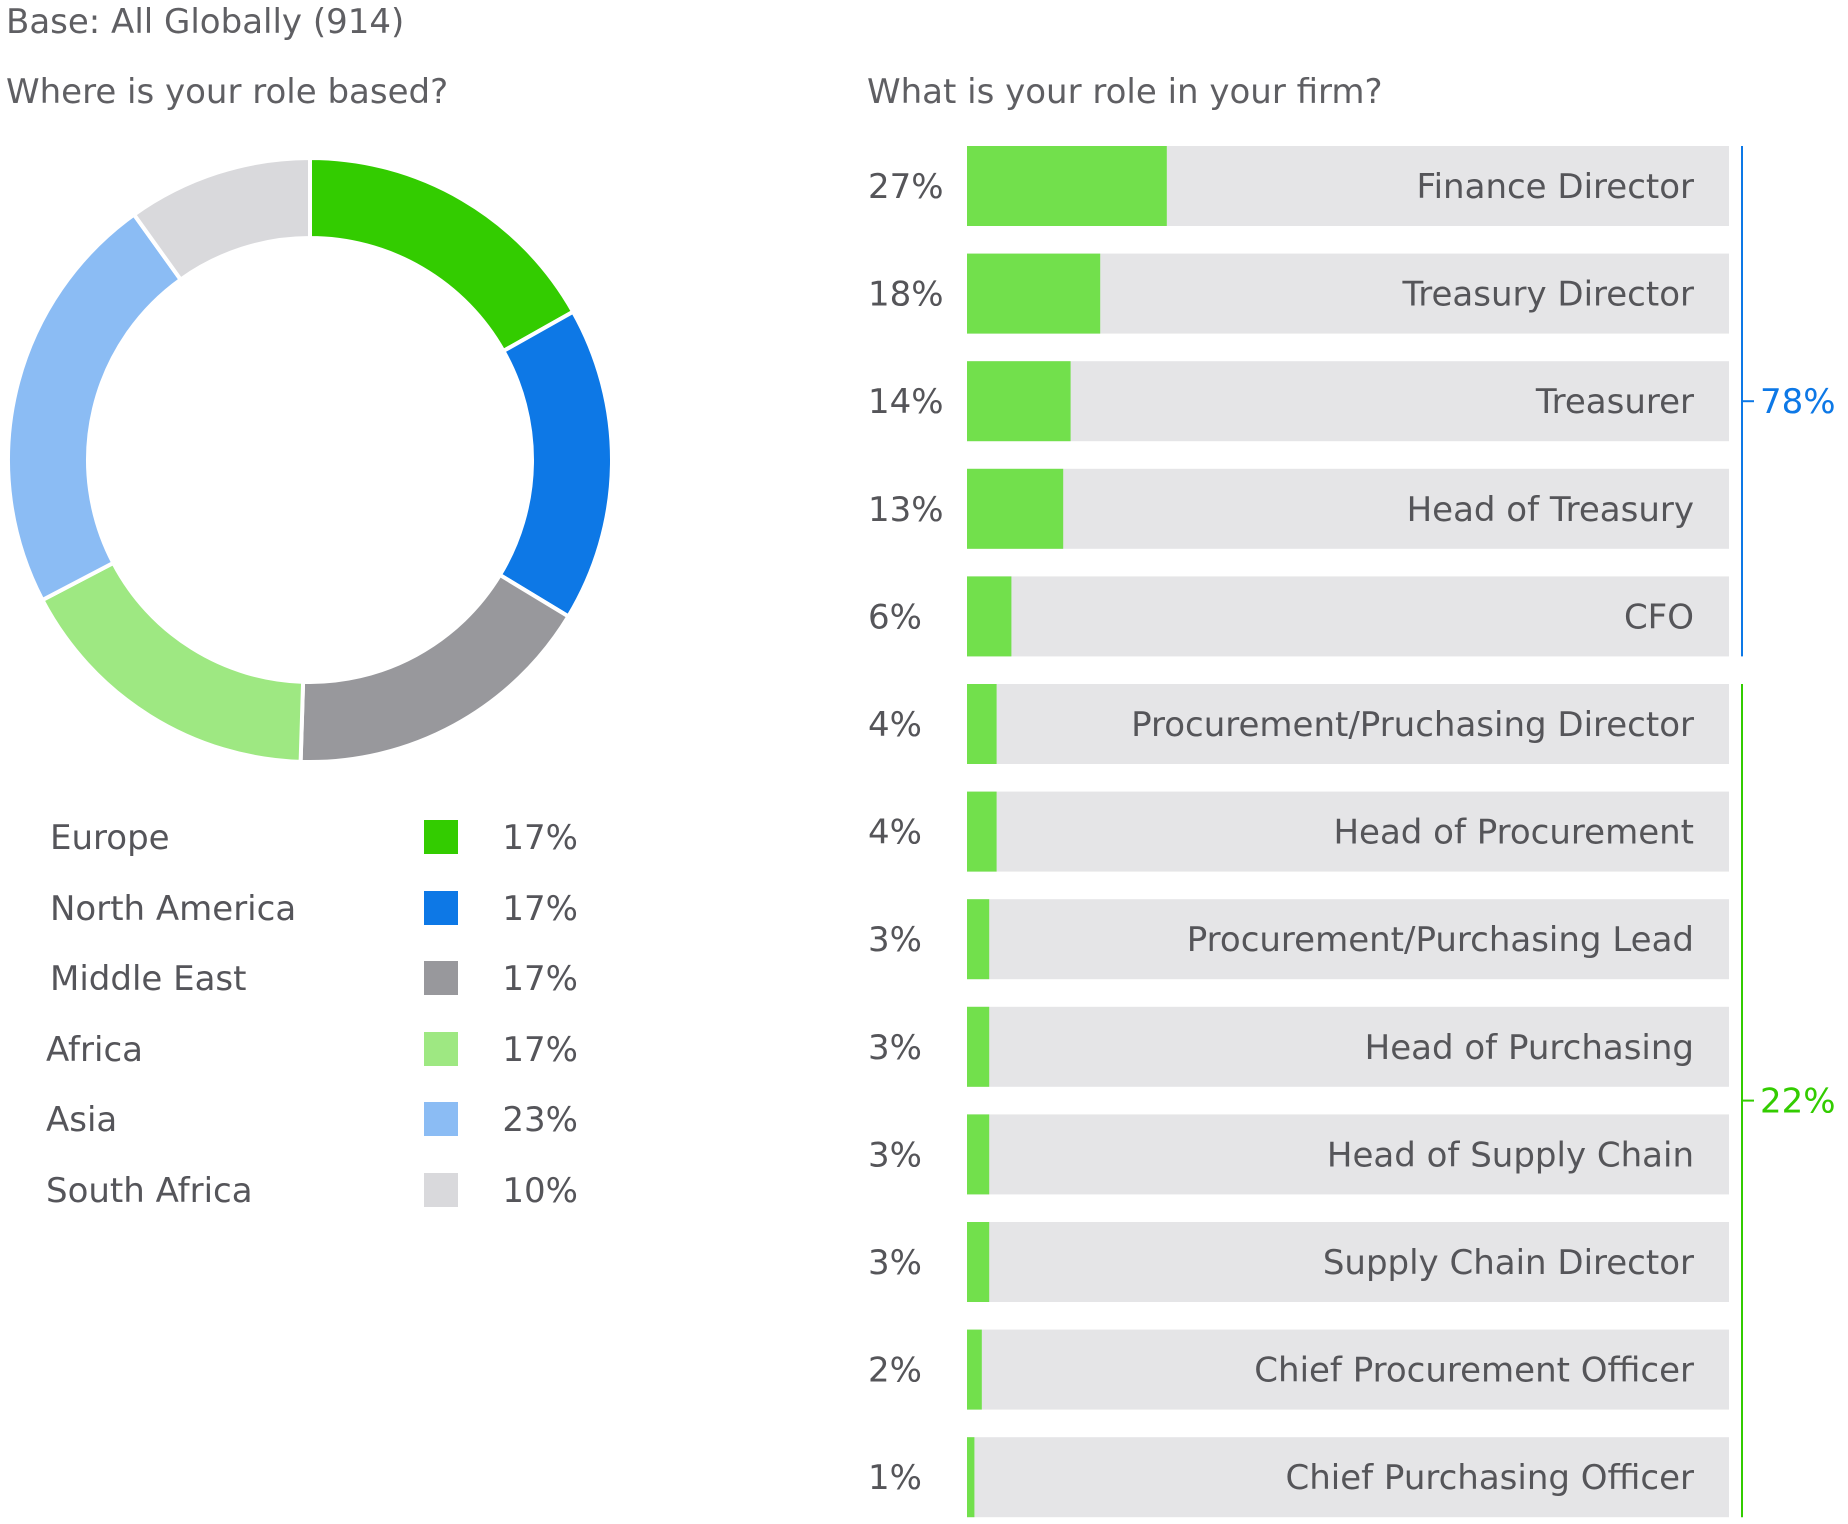 Image resolution: width=1848 pixels, height=1524 pixels. Describe the element at coordinates (895, 1155) in the screenshot. I see `bar-value-head-of-supply-chain: 3%` at that location.